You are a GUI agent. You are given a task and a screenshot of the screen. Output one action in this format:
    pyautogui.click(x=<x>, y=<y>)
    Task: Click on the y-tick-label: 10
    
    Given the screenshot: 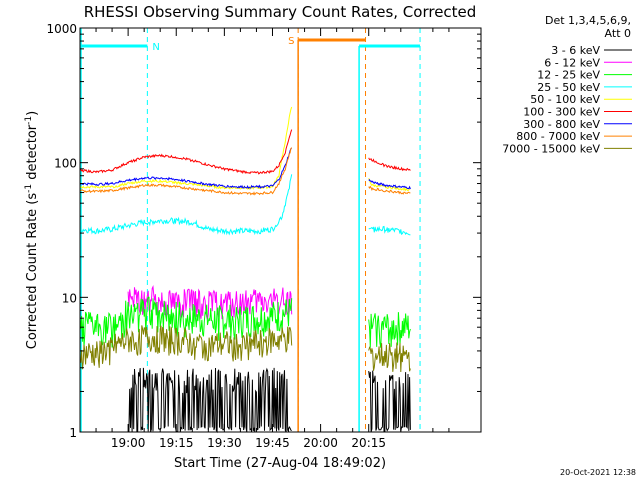 What is the action you would take?
    pyautogui.click(x=69, y=298)
    